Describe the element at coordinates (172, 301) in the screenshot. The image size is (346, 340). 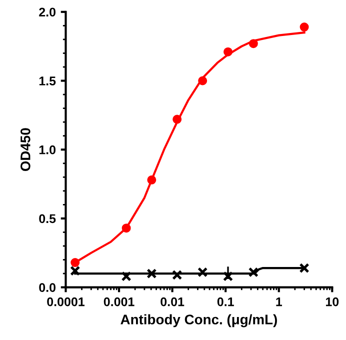
I see `x-tick-label: 0.01` at that location.